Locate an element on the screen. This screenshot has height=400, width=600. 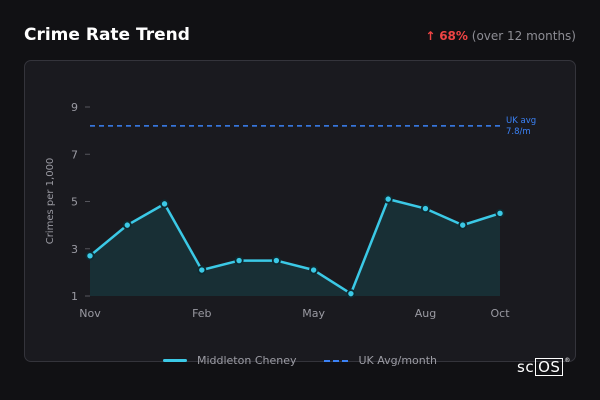
registered-mark: ® is located at coordinates (567, 360).